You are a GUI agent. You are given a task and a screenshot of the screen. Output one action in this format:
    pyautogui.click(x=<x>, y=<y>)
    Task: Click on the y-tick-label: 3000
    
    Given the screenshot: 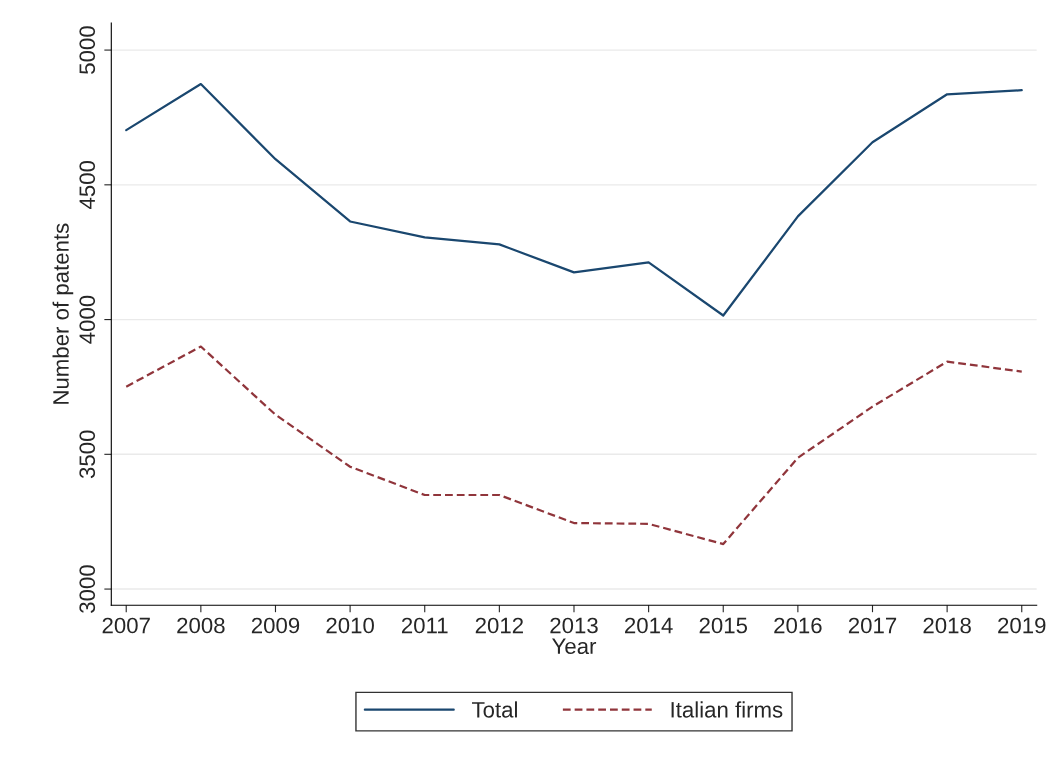 What is the action you would take?
    pyautogui.click(x=87, y=589)
    